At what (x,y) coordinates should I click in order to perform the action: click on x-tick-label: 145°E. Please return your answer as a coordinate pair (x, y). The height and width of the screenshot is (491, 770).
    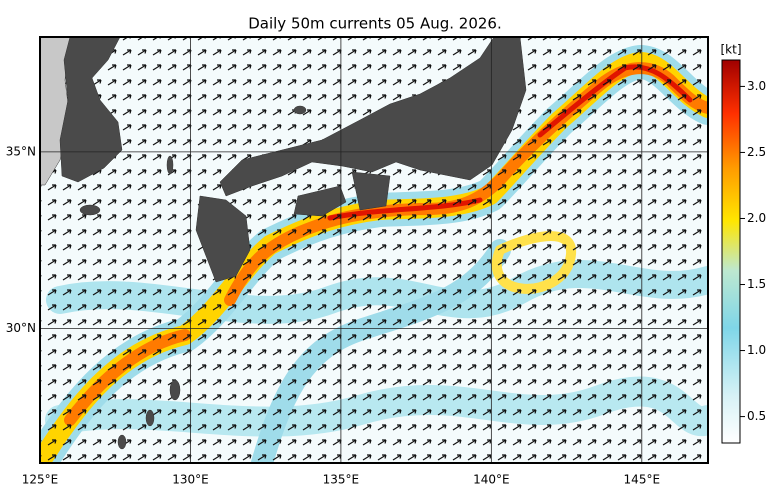
    Looking at the image, I should click on (642, 480).